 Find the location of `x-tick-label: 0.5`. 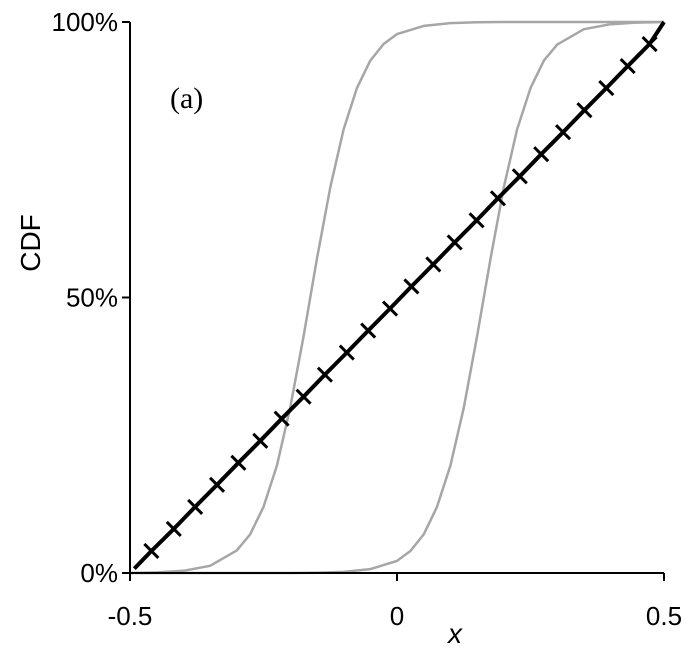

x-tick-label: 0.5 is located at coordinates (664, 616).